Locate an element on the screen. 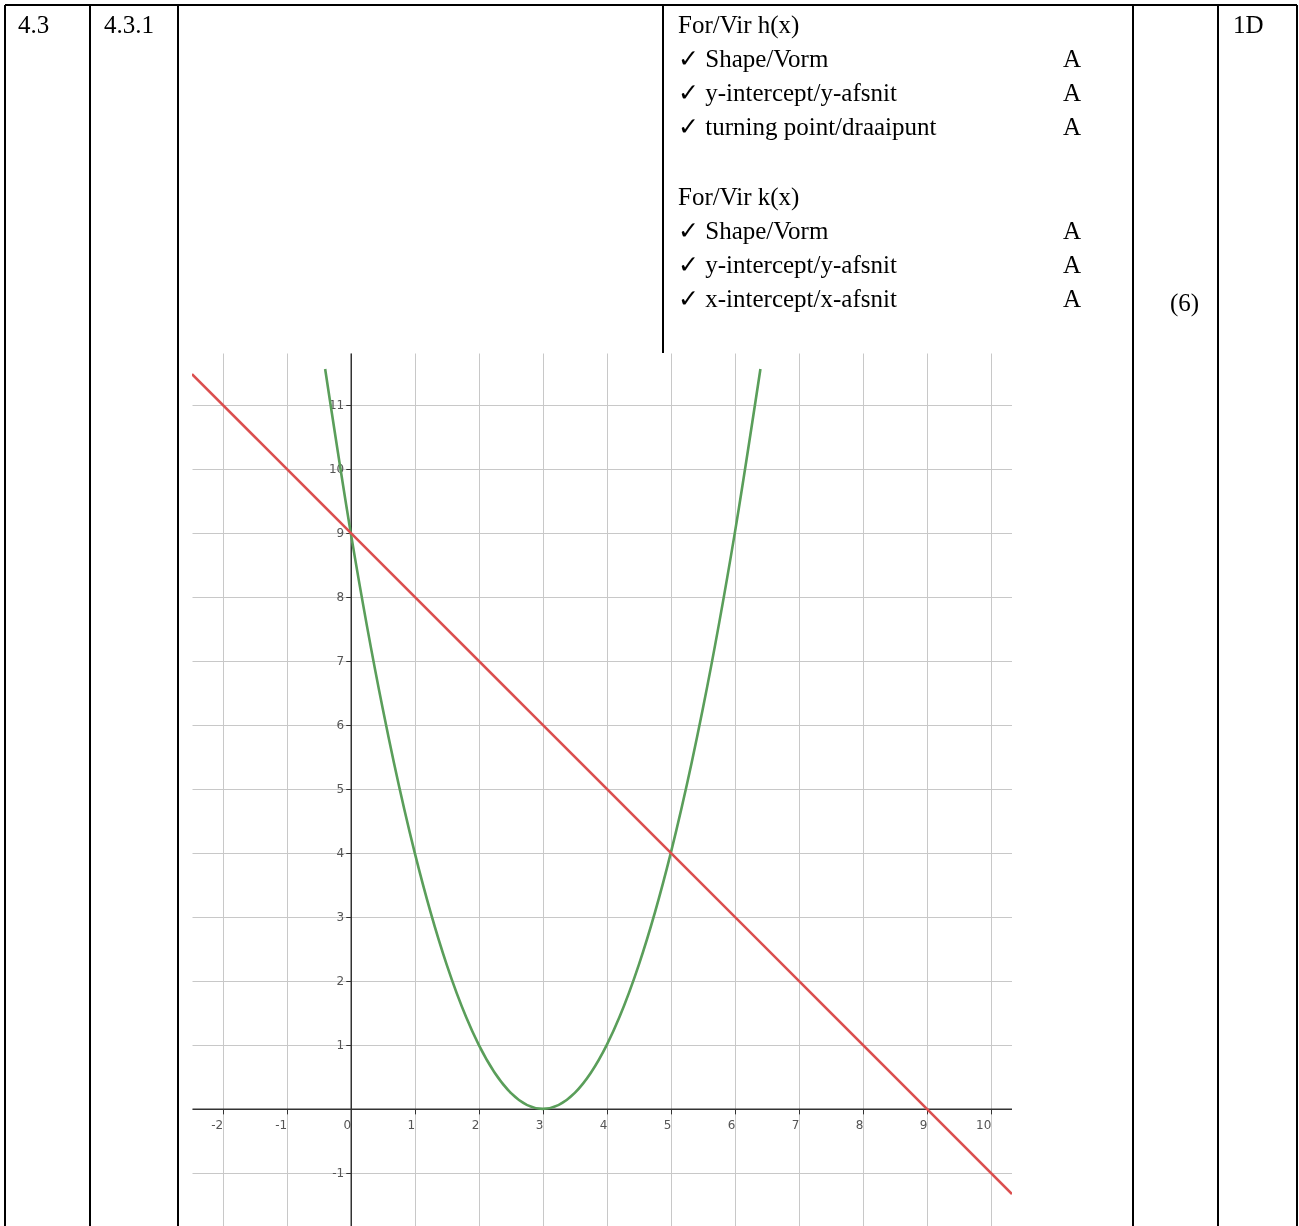 Image resolution: width=1299 pixels, height=1226 pixels. y-tick-label: 1 is located at coordinates (340, 1045).